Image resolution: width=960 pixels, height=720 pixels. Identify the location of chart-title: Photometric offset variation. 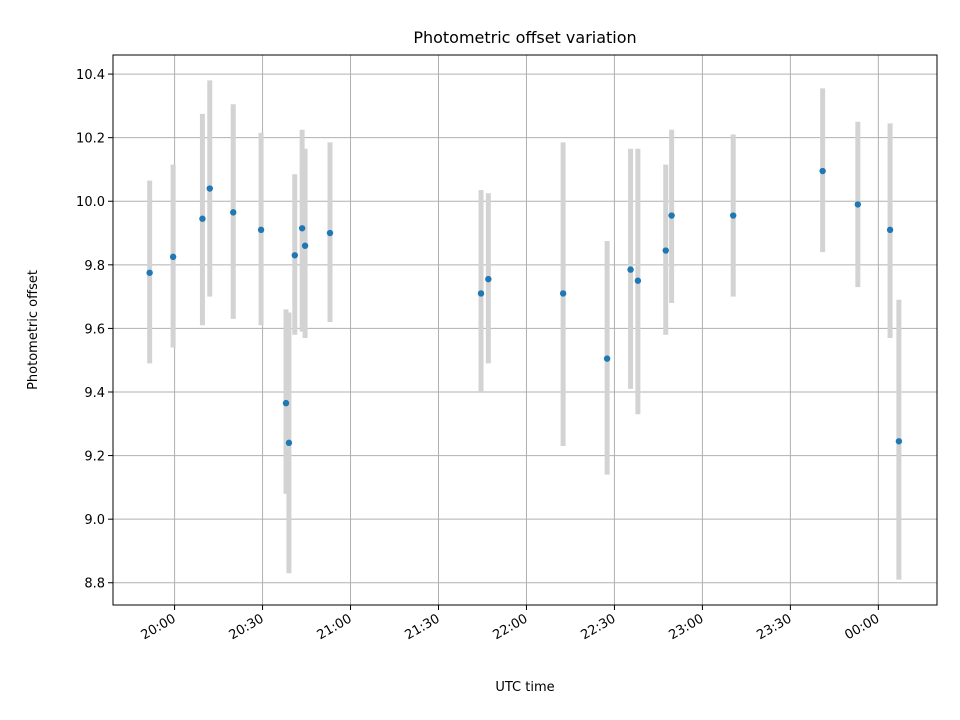
(524, 37).